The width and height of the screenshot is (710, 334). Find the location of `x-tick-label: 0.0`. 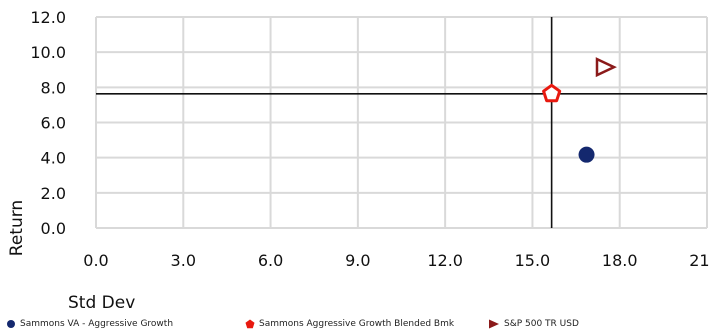

x-tick-label: 0.0 is located at coordinates (95, 260).